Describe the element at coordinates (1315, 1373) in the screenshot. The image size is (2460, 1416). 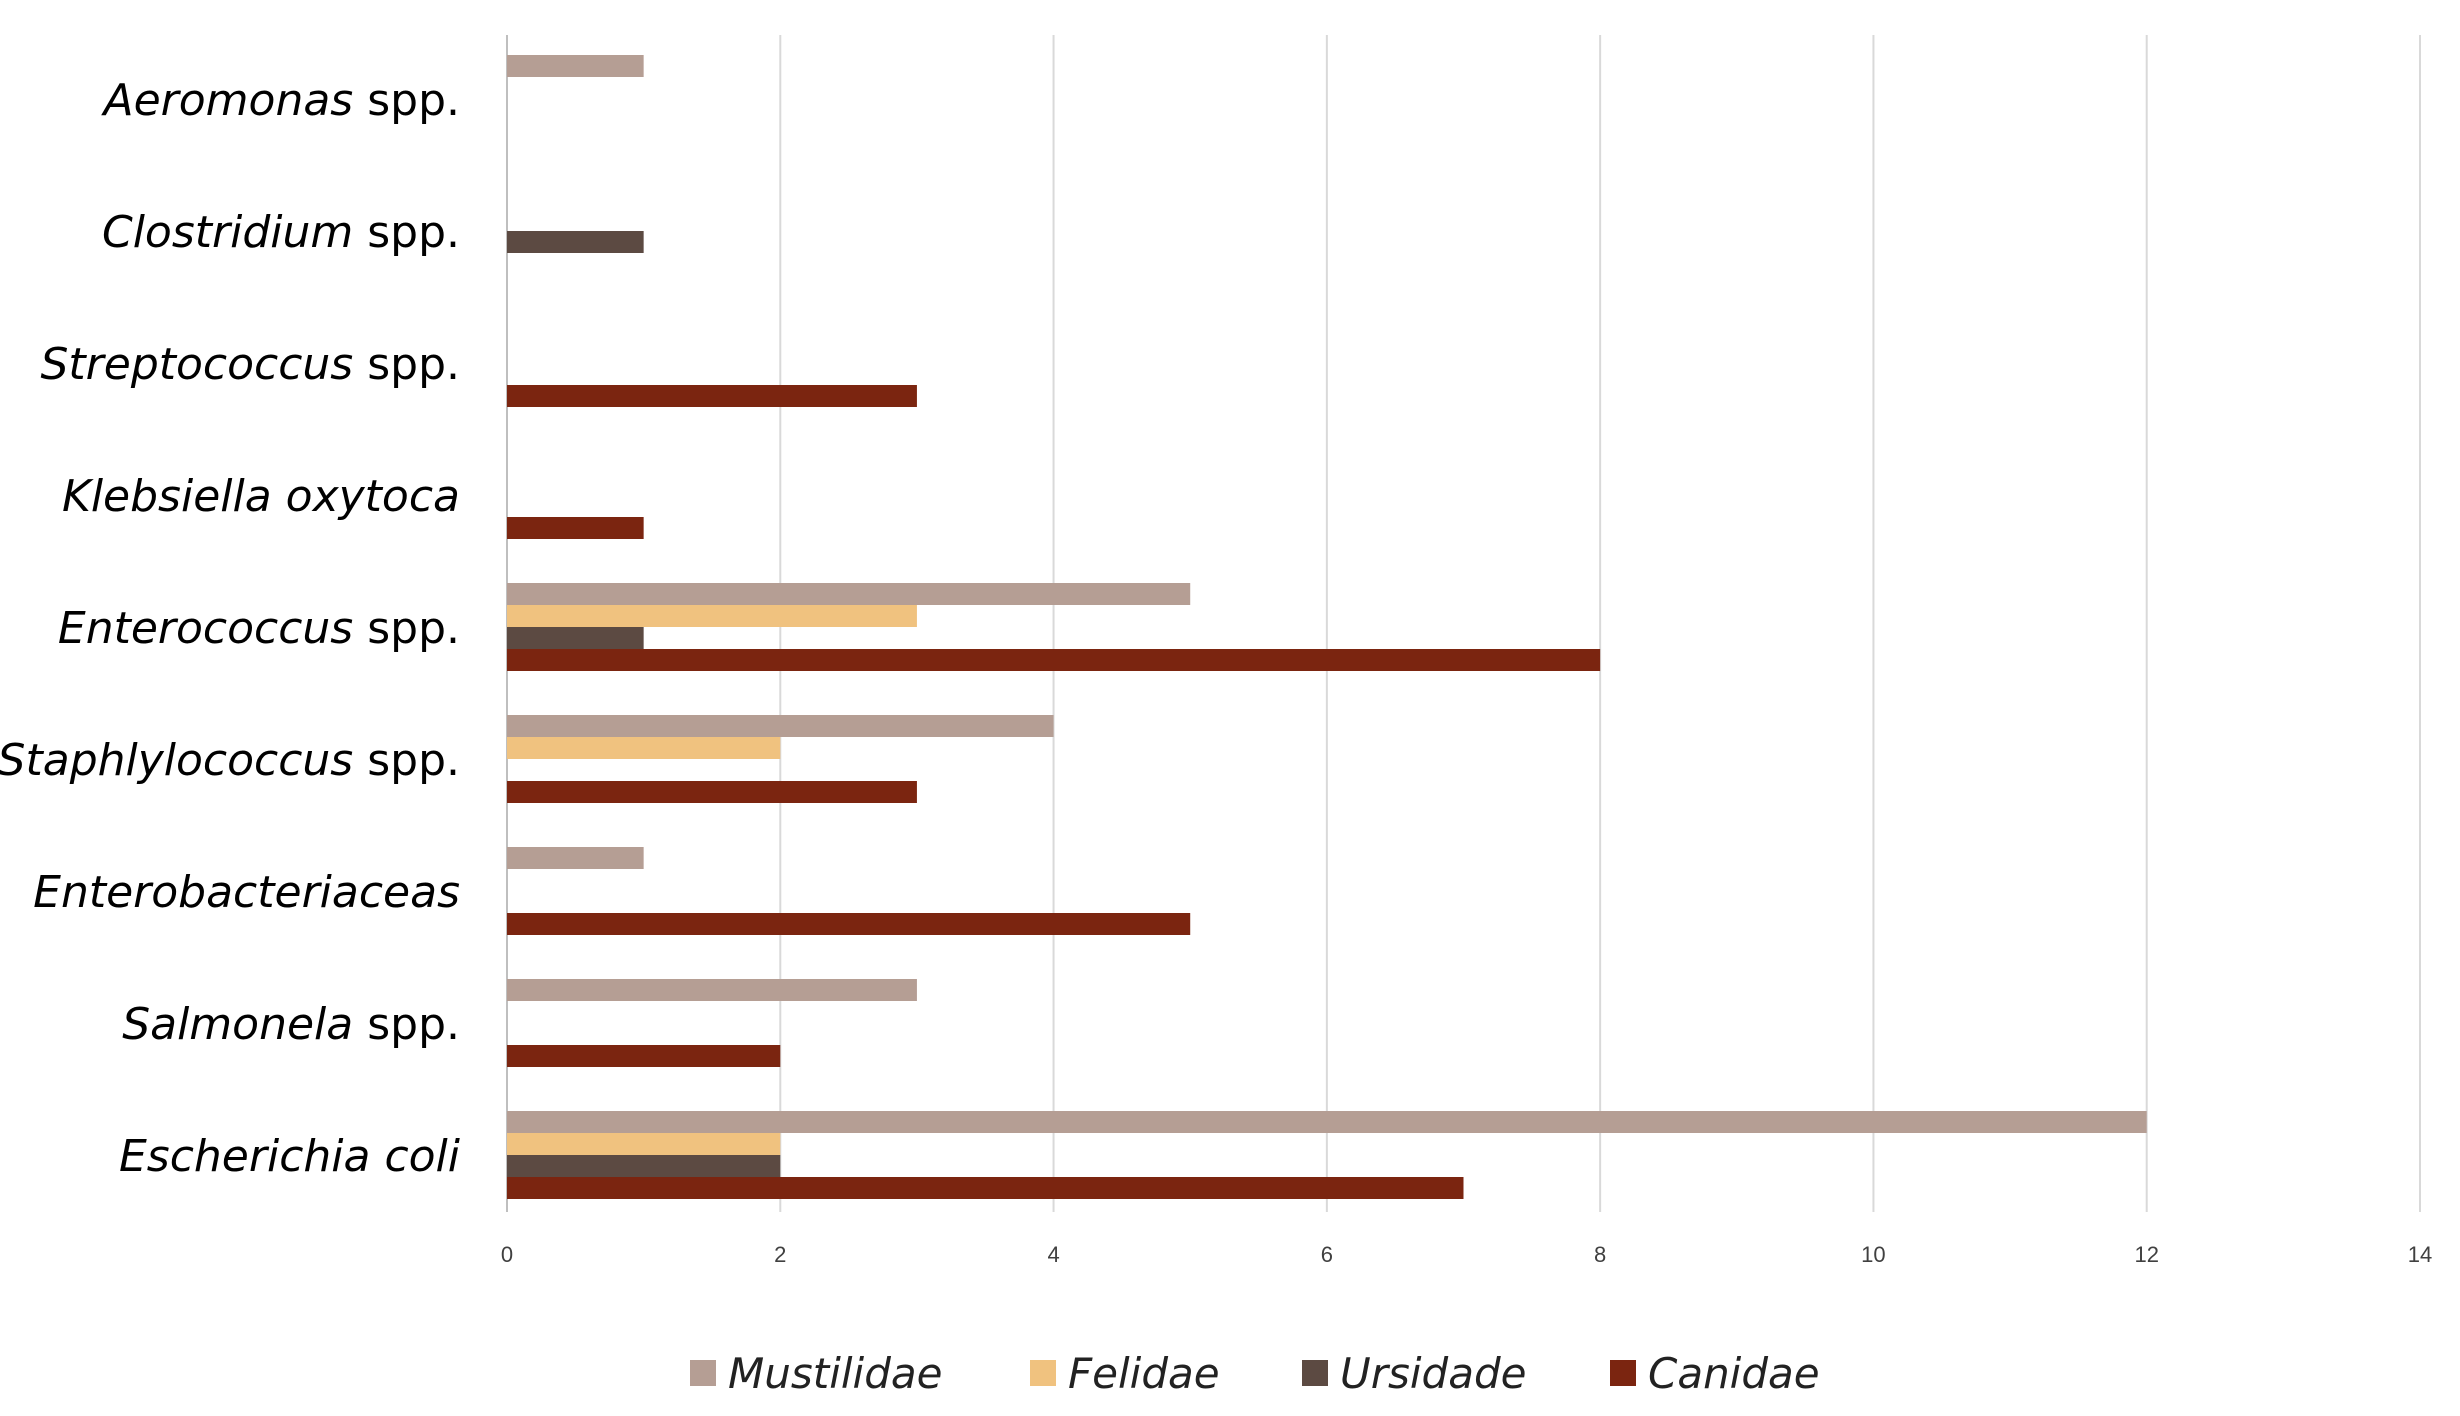
I see `legend-swatch-ursidade` at that location.